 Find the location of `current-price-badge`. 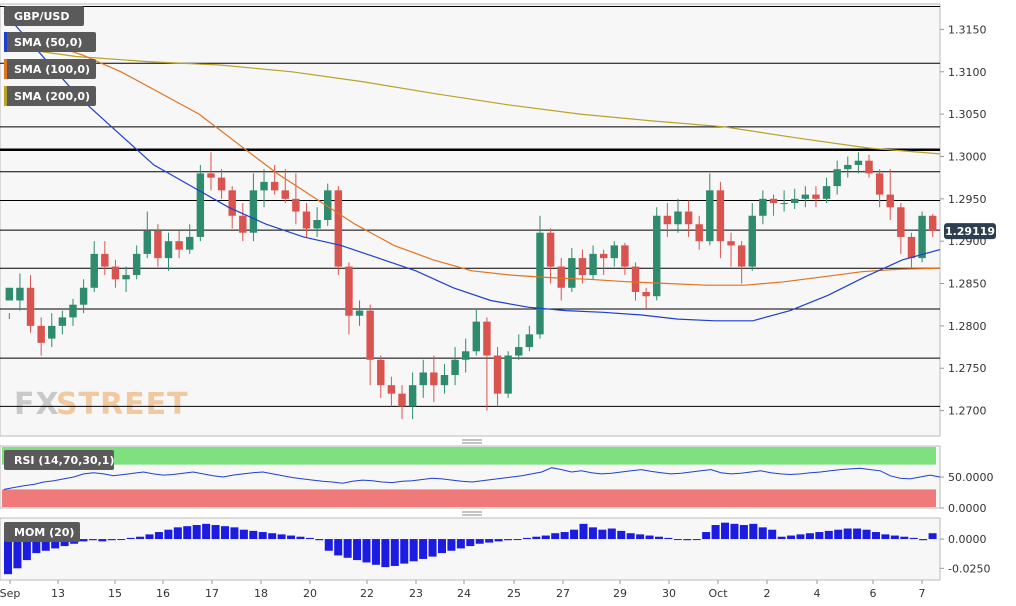

current-price-badge is located at coordinates (970, 231).